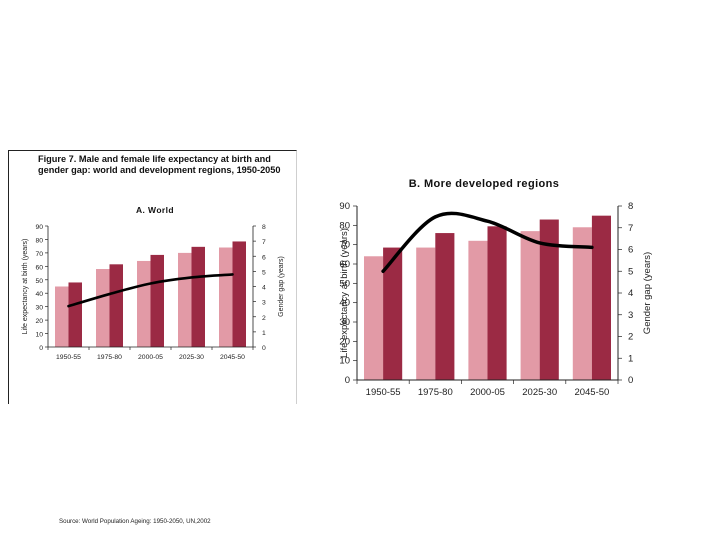 Image resolution: width=720 pixels, height=540 pixels. Describe the element at coordinates (484, 184) in the screenshot. I see `chart-title: B. More developed regions` at that location.